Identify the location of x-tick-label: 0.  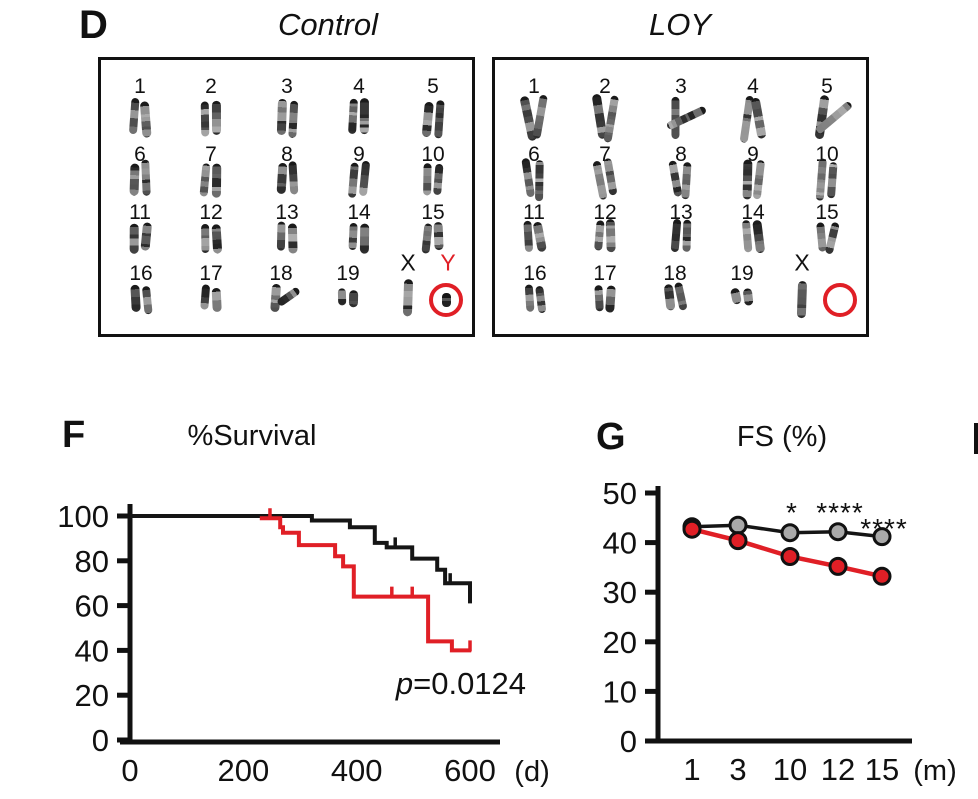
(129, 770).